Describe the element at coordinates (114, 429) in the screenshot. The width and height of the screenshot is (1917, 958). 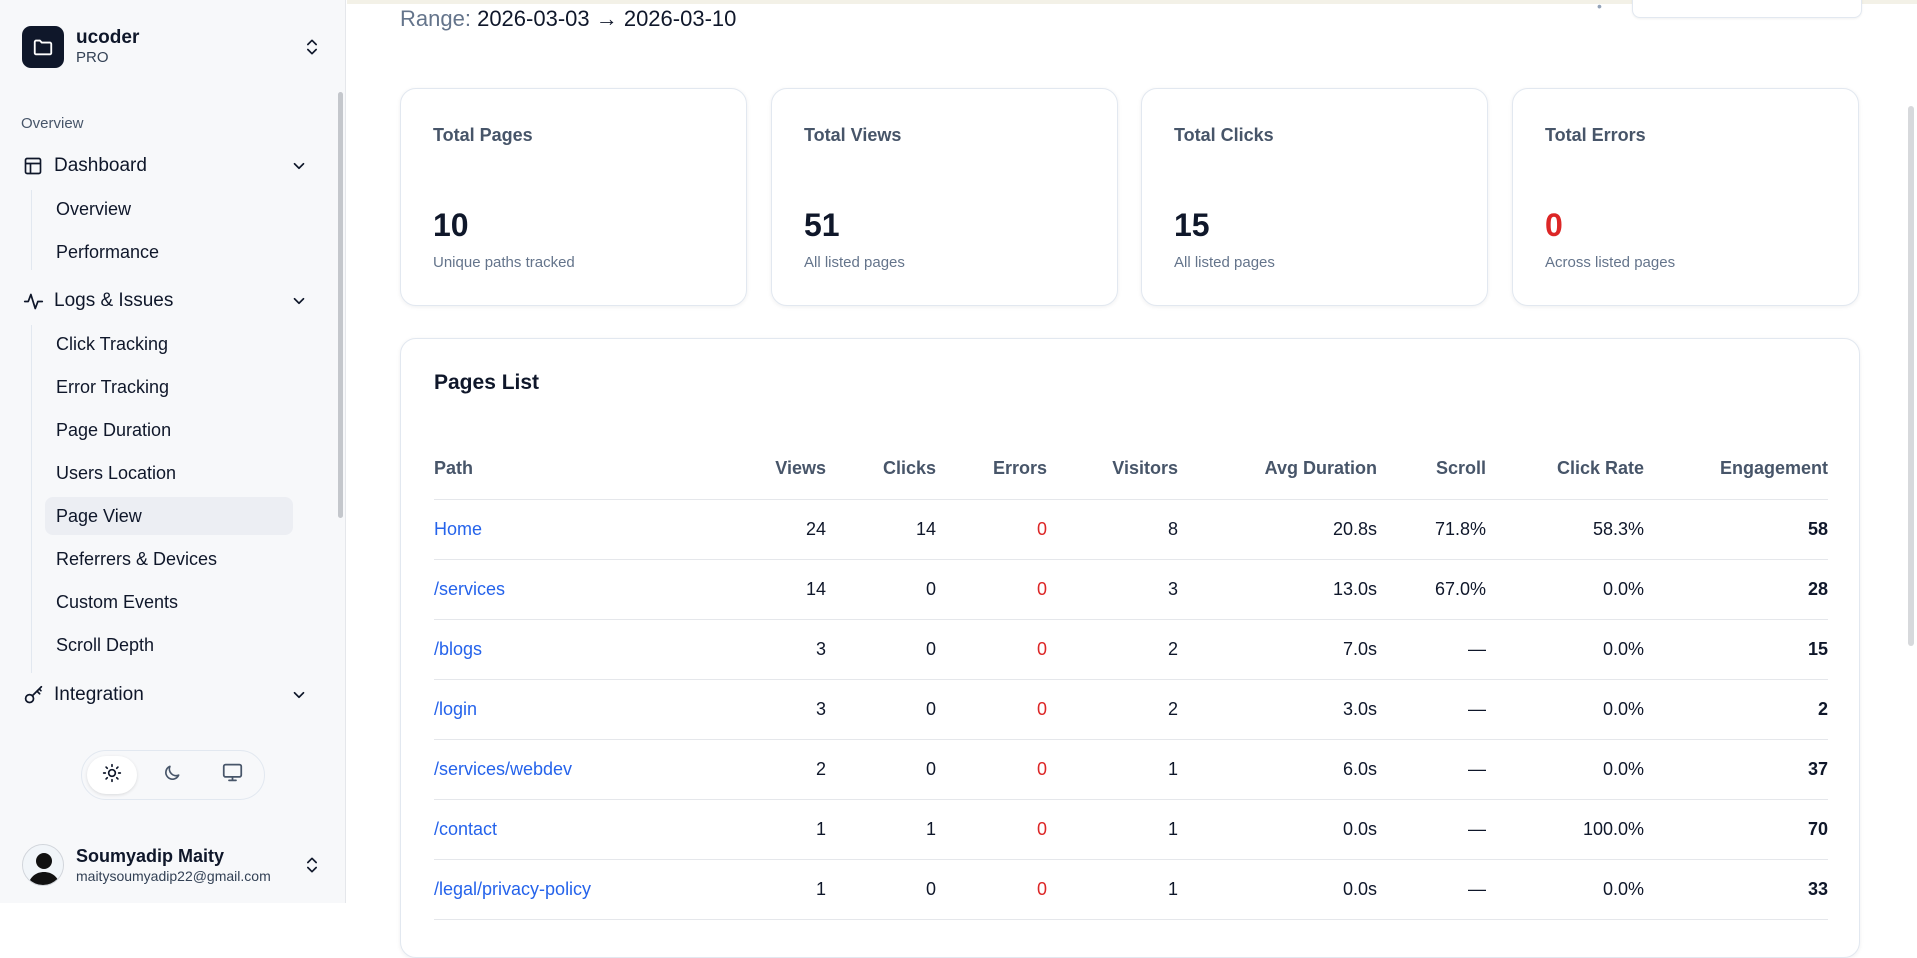
I see `sidebar-item-page-duration: Page Duration` at that location.